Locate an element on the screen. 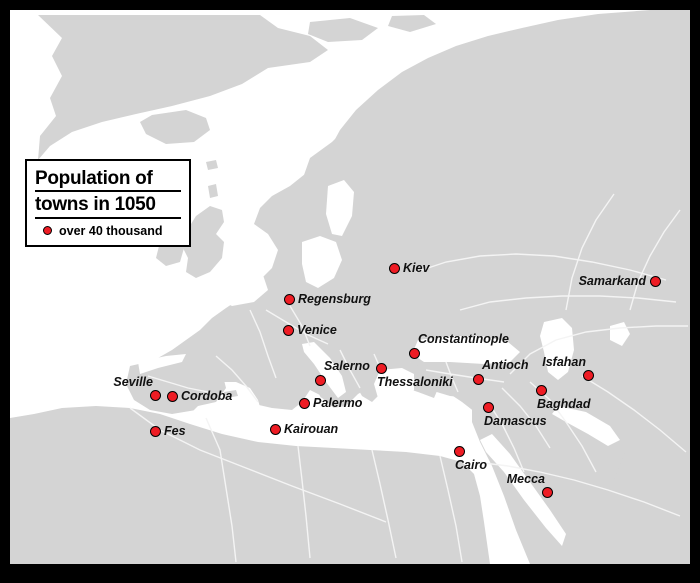  city-label: Samarkand is located at coordinates (612, 281).